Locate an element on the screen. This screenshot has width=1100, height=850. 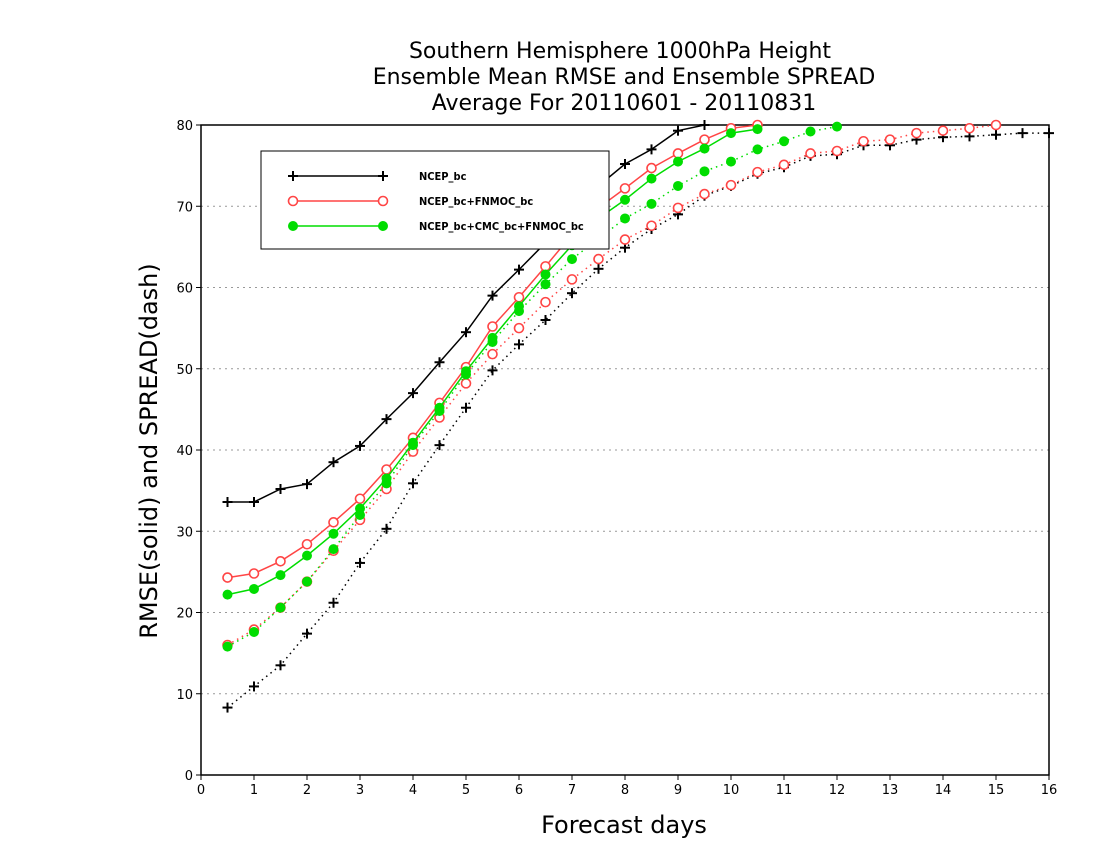
y-axis-ticks: 0 10 20 30 40 50 60 70 80 is located at coordinates (188, 451).